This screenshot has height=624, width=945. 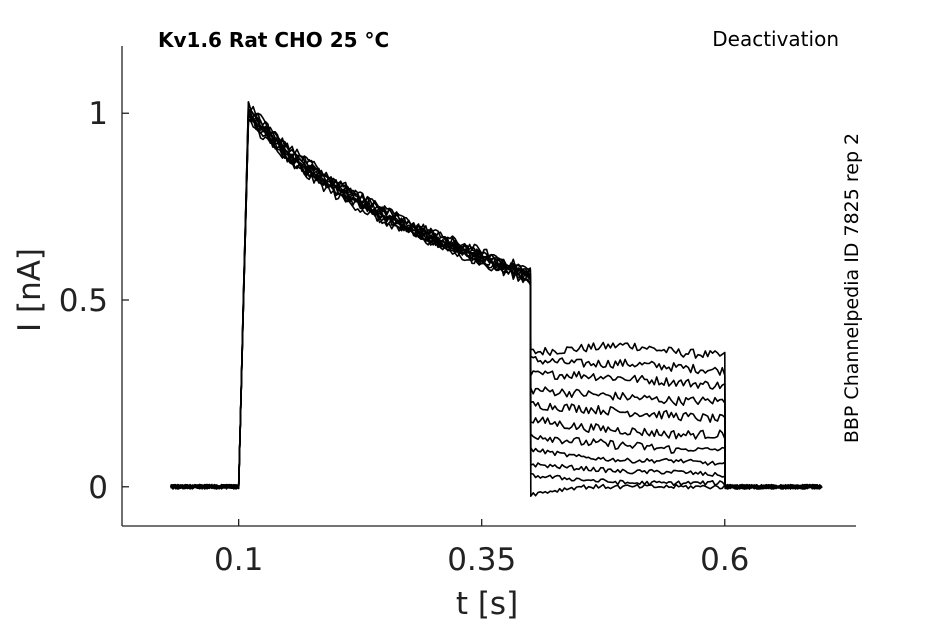 What do you see at coordinates (98, 488) in the screenshot?
I see `y-tick-label: 0` at bounding box center [98, 488].